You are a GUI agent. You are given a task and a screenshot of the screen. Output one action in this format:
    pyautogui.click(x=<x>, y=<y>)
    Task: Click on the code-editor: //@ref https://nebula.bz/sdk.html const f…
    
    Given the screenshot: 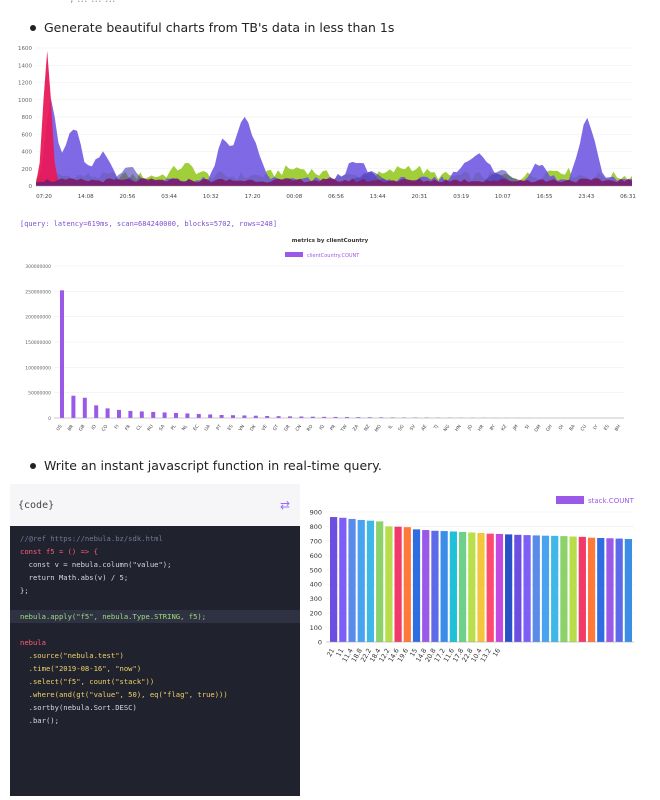 What is the action you would take?
    pyautogui.click(x=155, y=661)
    